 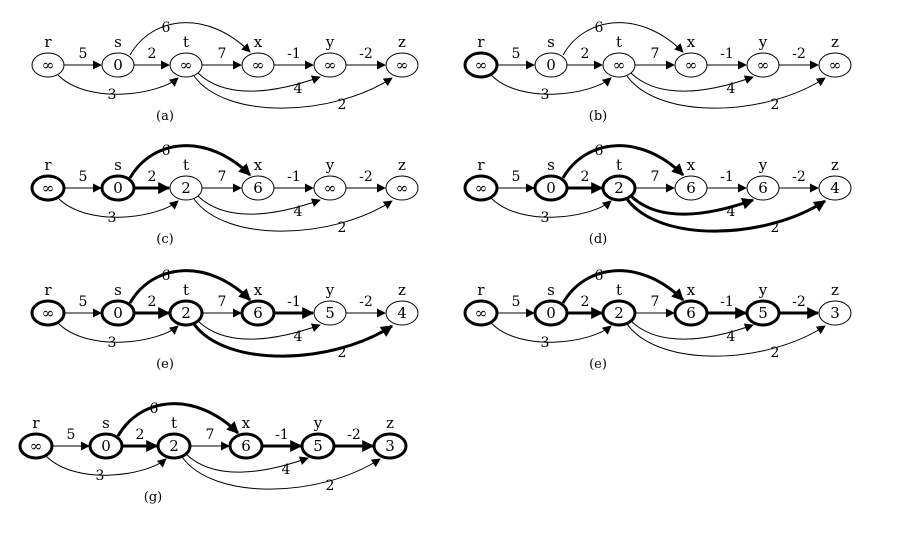 I want to click on node-distance-z: ∞, so click(x=402, y=188).